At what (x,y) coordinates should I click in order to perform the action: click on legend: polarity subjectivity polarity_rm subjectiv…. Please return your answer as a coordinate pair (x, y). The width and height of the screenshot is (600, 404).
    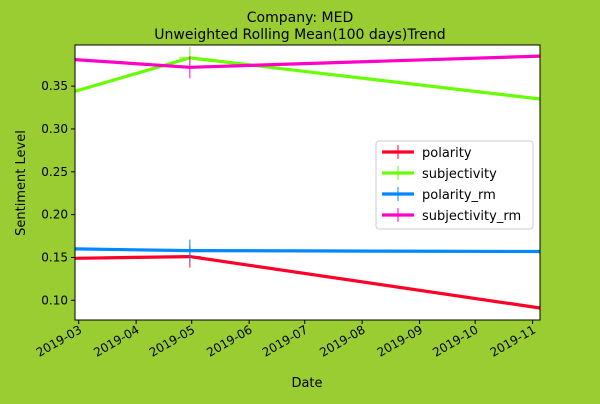
    Looking at the image, I should click on (454, 185).